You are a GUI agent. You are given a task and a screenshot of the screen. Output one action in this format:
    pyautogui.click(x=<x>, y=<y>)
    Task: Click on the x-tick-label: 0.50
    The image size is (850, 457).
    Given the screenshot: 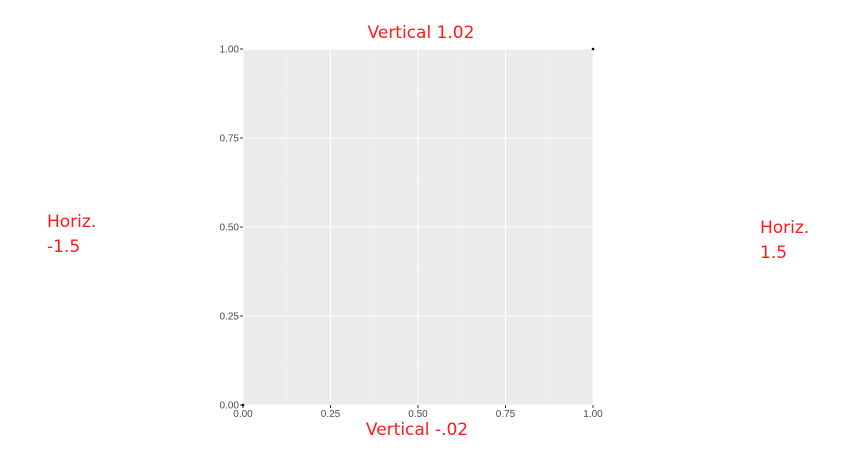 What is the action you would take?
    pyautogui.click(x=418, y=414)
    